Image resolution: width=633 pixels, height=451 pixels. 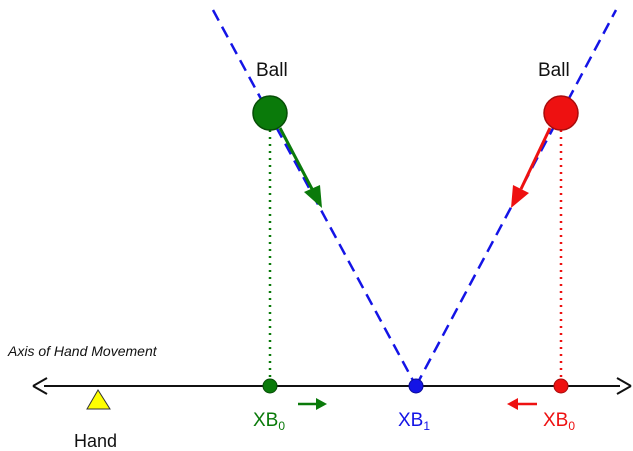 I want to click on hand-triangle-icon, so click(x=98, y=399).